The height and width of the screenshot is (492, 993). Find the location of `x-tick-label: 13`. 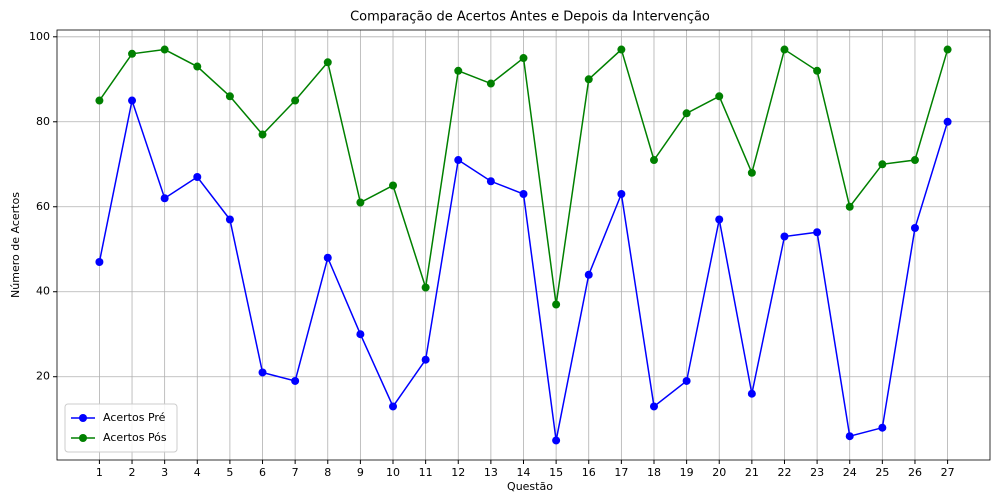

x-tick-label: 13 is located at coordinates (491, 472).